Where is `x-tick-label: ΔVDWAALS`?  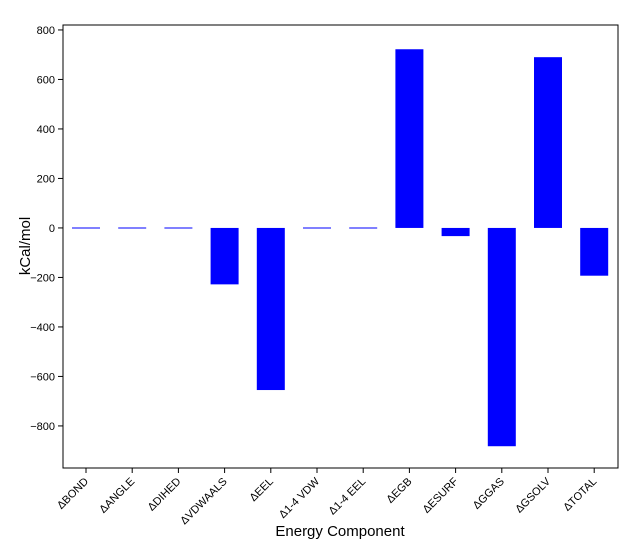 x-tick-label: ΔVDWAALS is located at coordinates (203, 501).